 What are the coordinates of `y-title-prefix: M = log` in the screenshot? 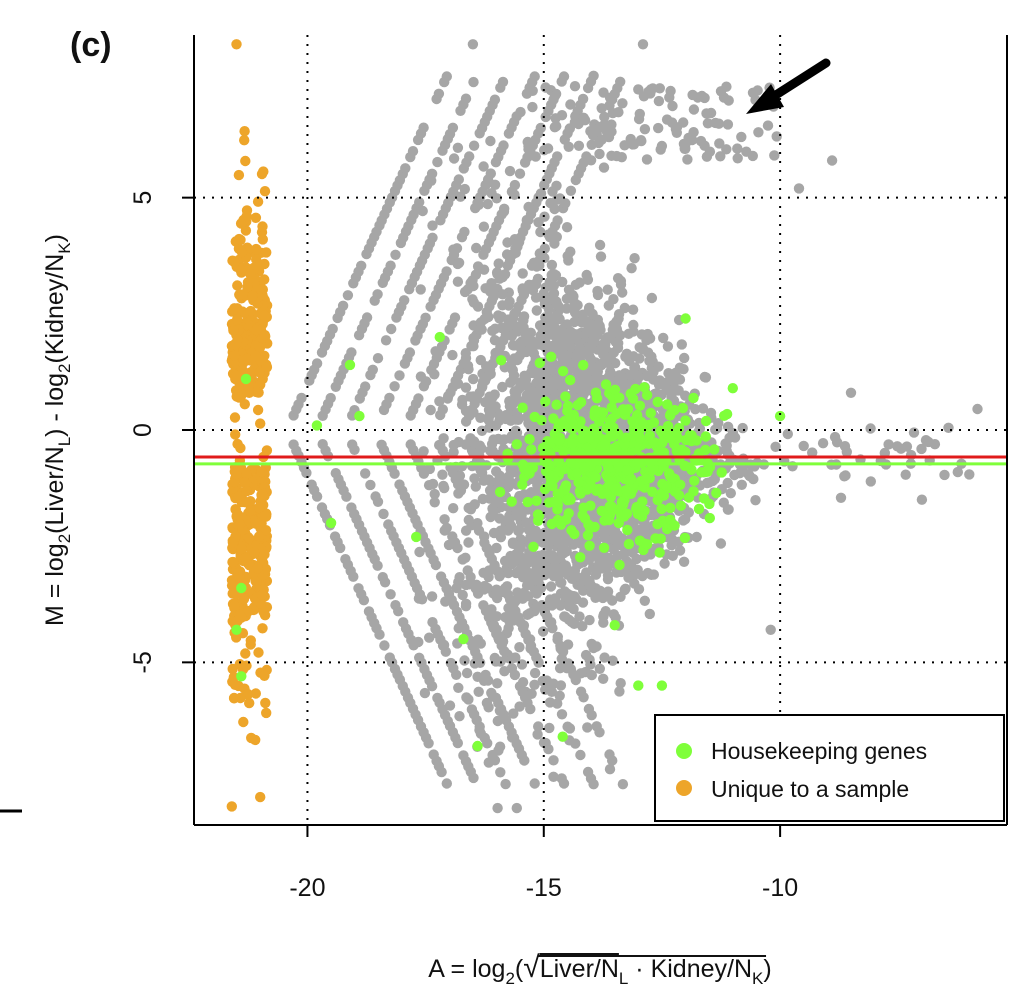 It's located at (55, 584).